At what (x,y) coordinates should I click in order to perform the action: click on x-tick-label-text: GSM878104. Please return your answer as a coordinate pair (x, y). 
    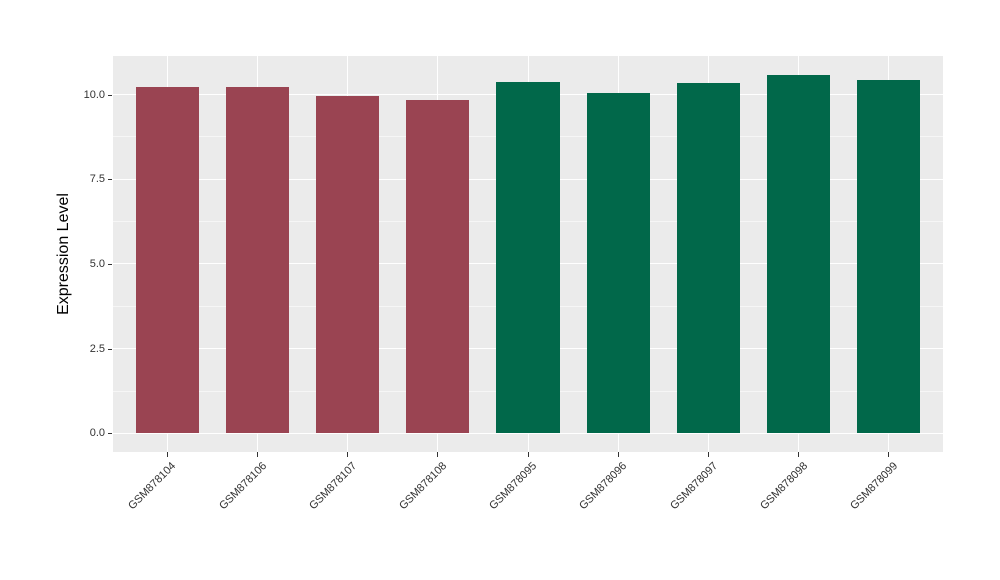
    Looking at the image, I should click on (152, 486).